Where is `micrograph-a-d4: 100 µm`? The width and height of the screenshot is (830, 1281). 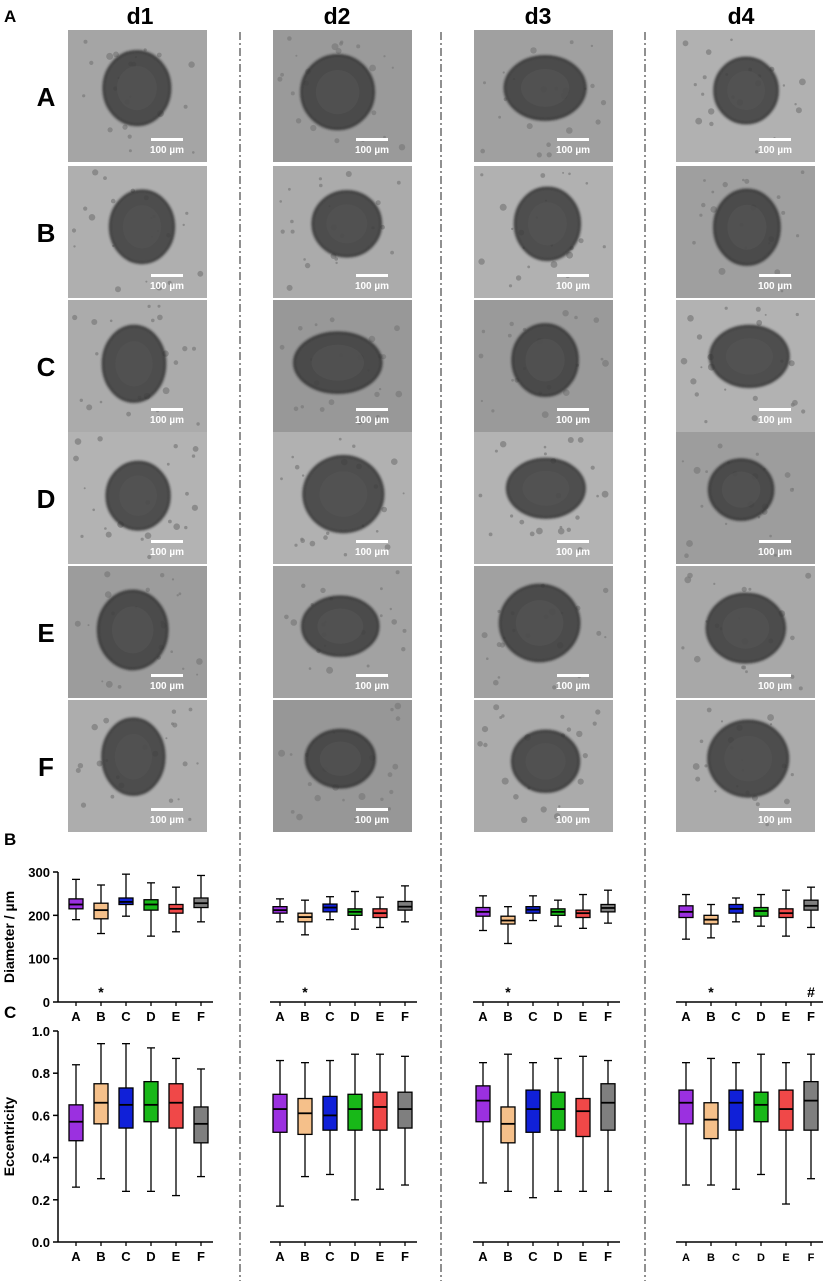 micrograph-a-d4: 100 µm is located at coordinates (745, 96).